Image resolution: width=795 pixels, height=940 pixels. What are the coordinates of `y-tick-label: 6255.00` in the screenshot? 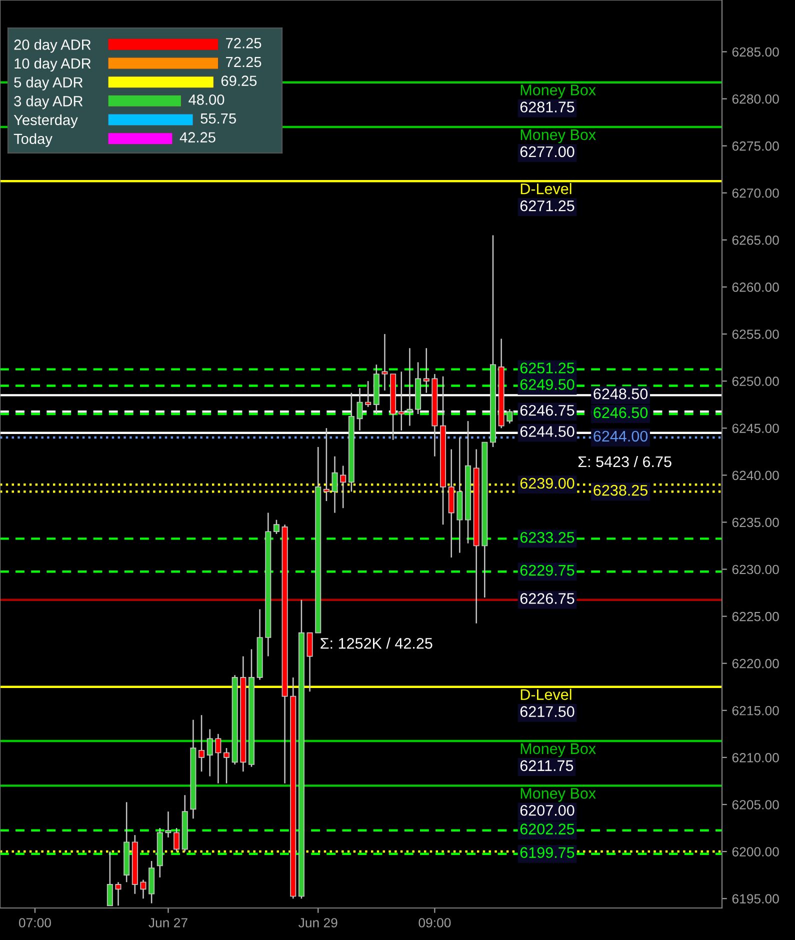 It's located at (755, 334).